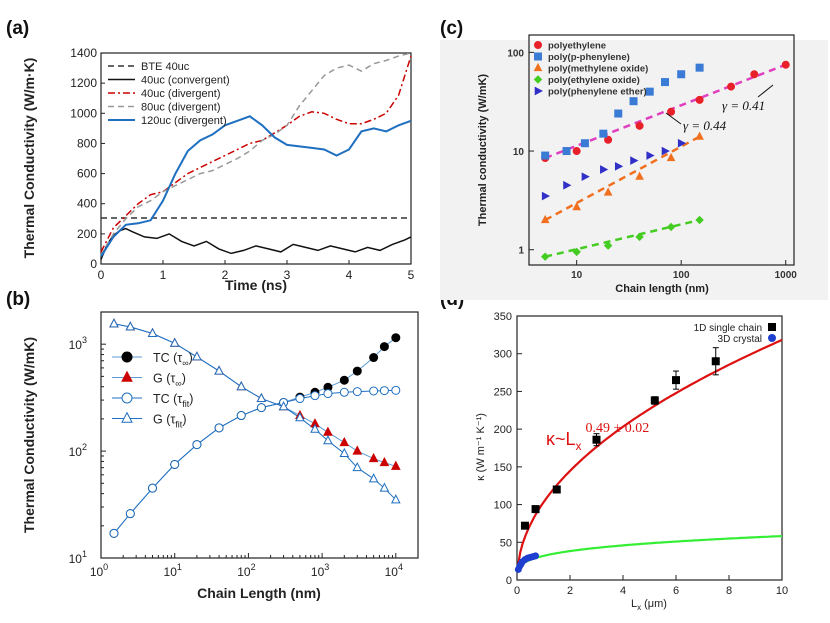  I want to click on panel-label-b: (b), so click(18, 299).